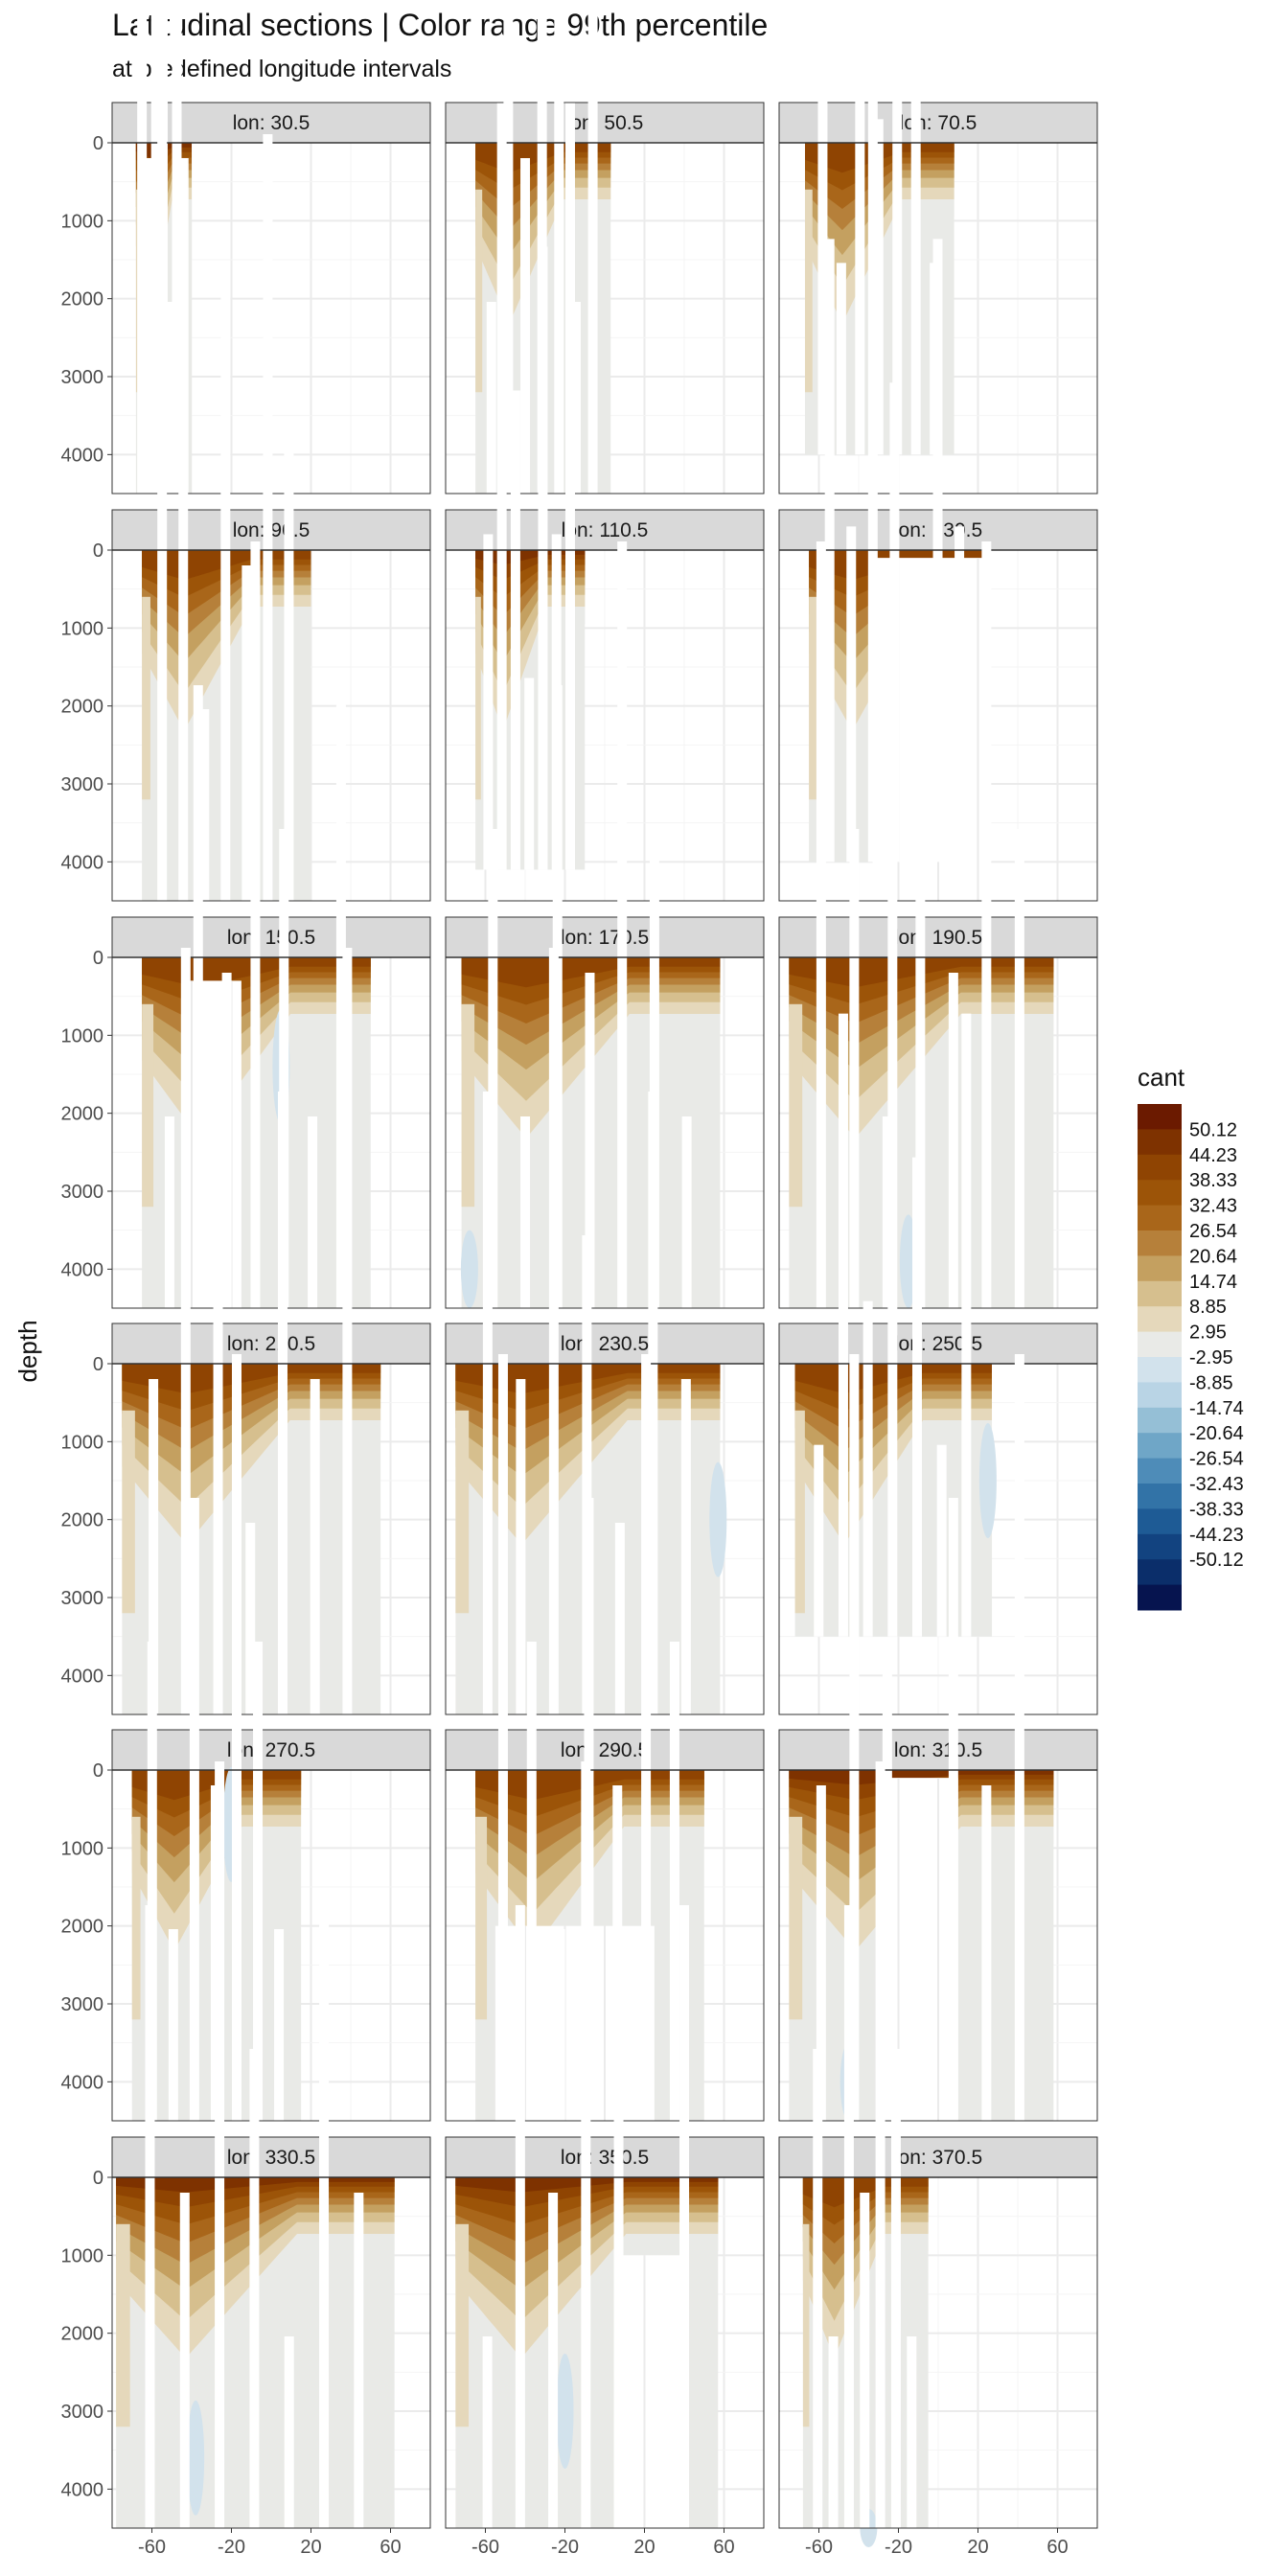 The height and width of the screenshot is (2576, 1288). Describe the element at coordinates (271, 123) in the screenshot. I see `panel-strip-label: lon: 30.5` at that location.